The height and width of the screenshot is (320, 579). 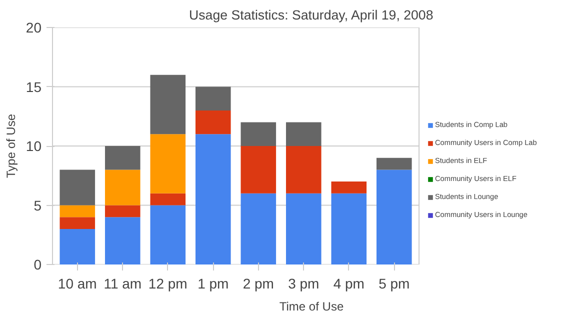 I want to click on y-tick-label: 0, so click(x=38, y=264).